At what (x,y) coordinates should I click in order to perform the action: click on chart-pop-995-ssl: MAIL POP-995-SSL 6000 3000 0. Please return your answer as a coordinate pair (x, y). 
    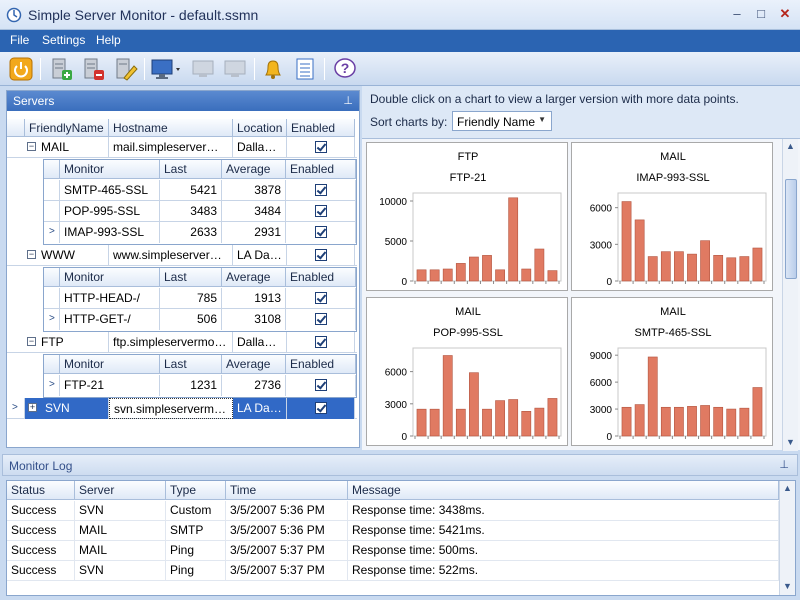
    Looking at the image, I should click on (467, 371).